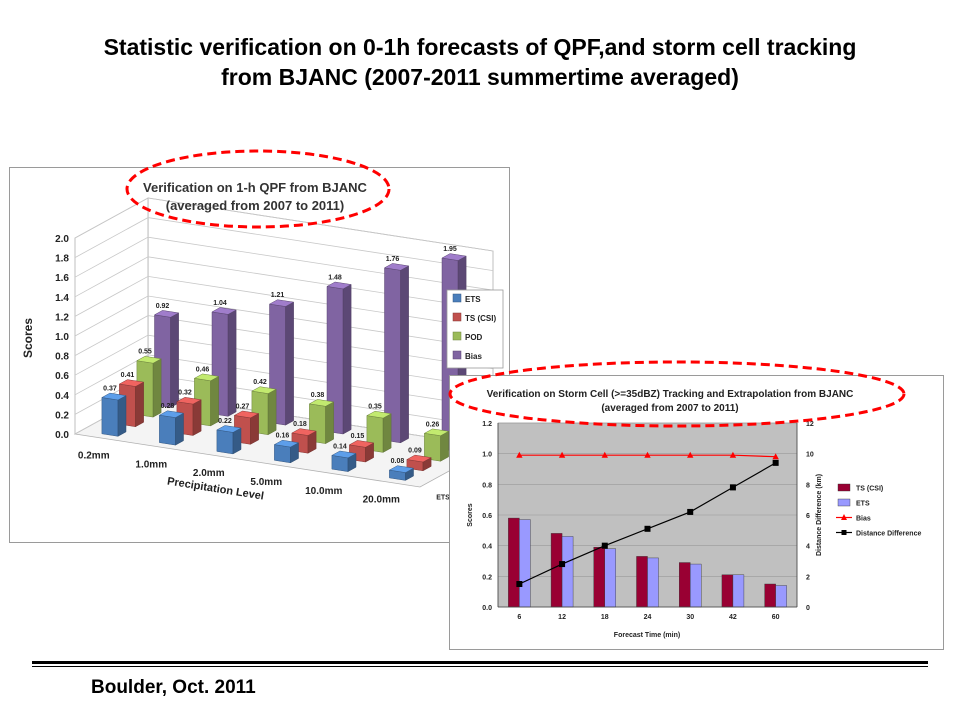 The width and height of the screenshot is (960, 720). I want to click on storm-cell-right-tick-label: 12, so click(810, 424).